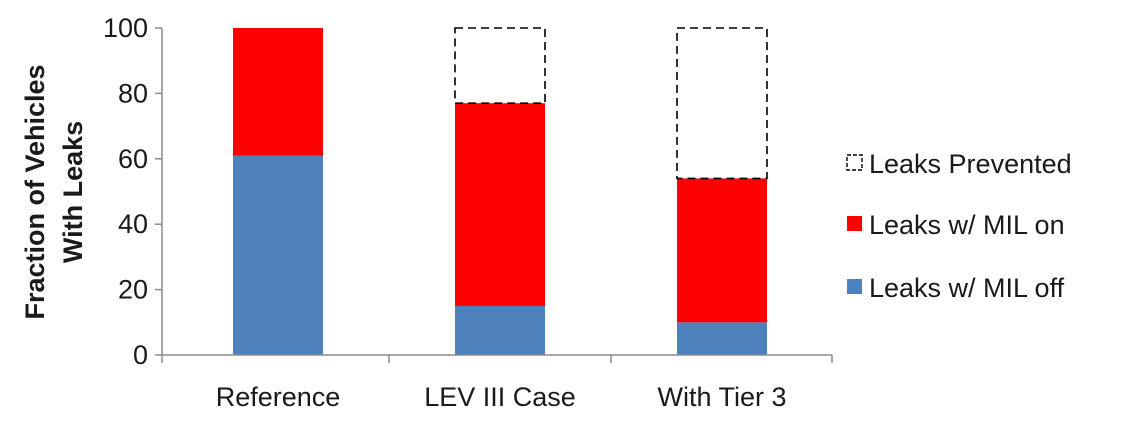 This screenshot has height=421, width=1126. I want to click on legend-label: Leaks Prevented, so click(970, 164).